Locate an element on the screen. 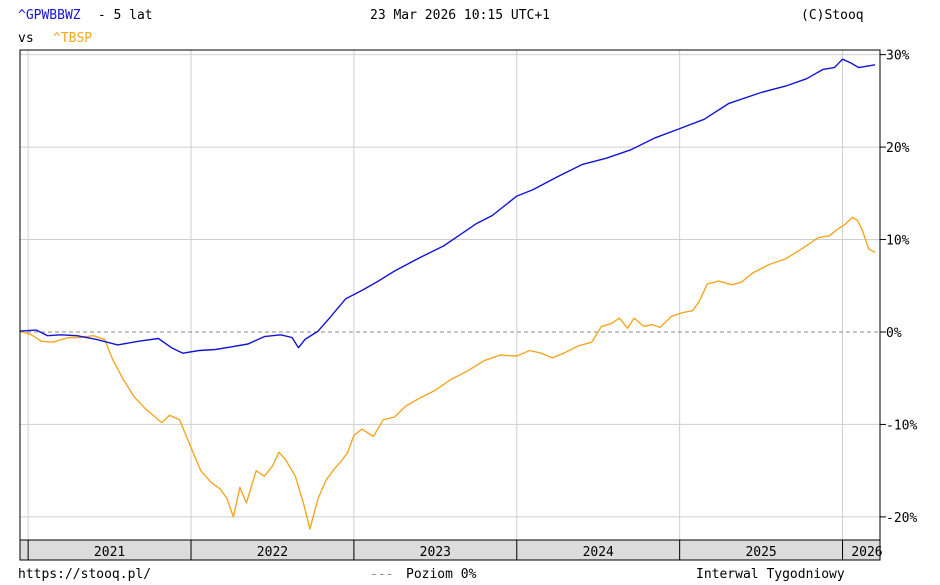 Image resolution: width=940 pixels, height=585 pixels. secondary-symbol-label: ^TBSP is located at coordinates (73, 38).